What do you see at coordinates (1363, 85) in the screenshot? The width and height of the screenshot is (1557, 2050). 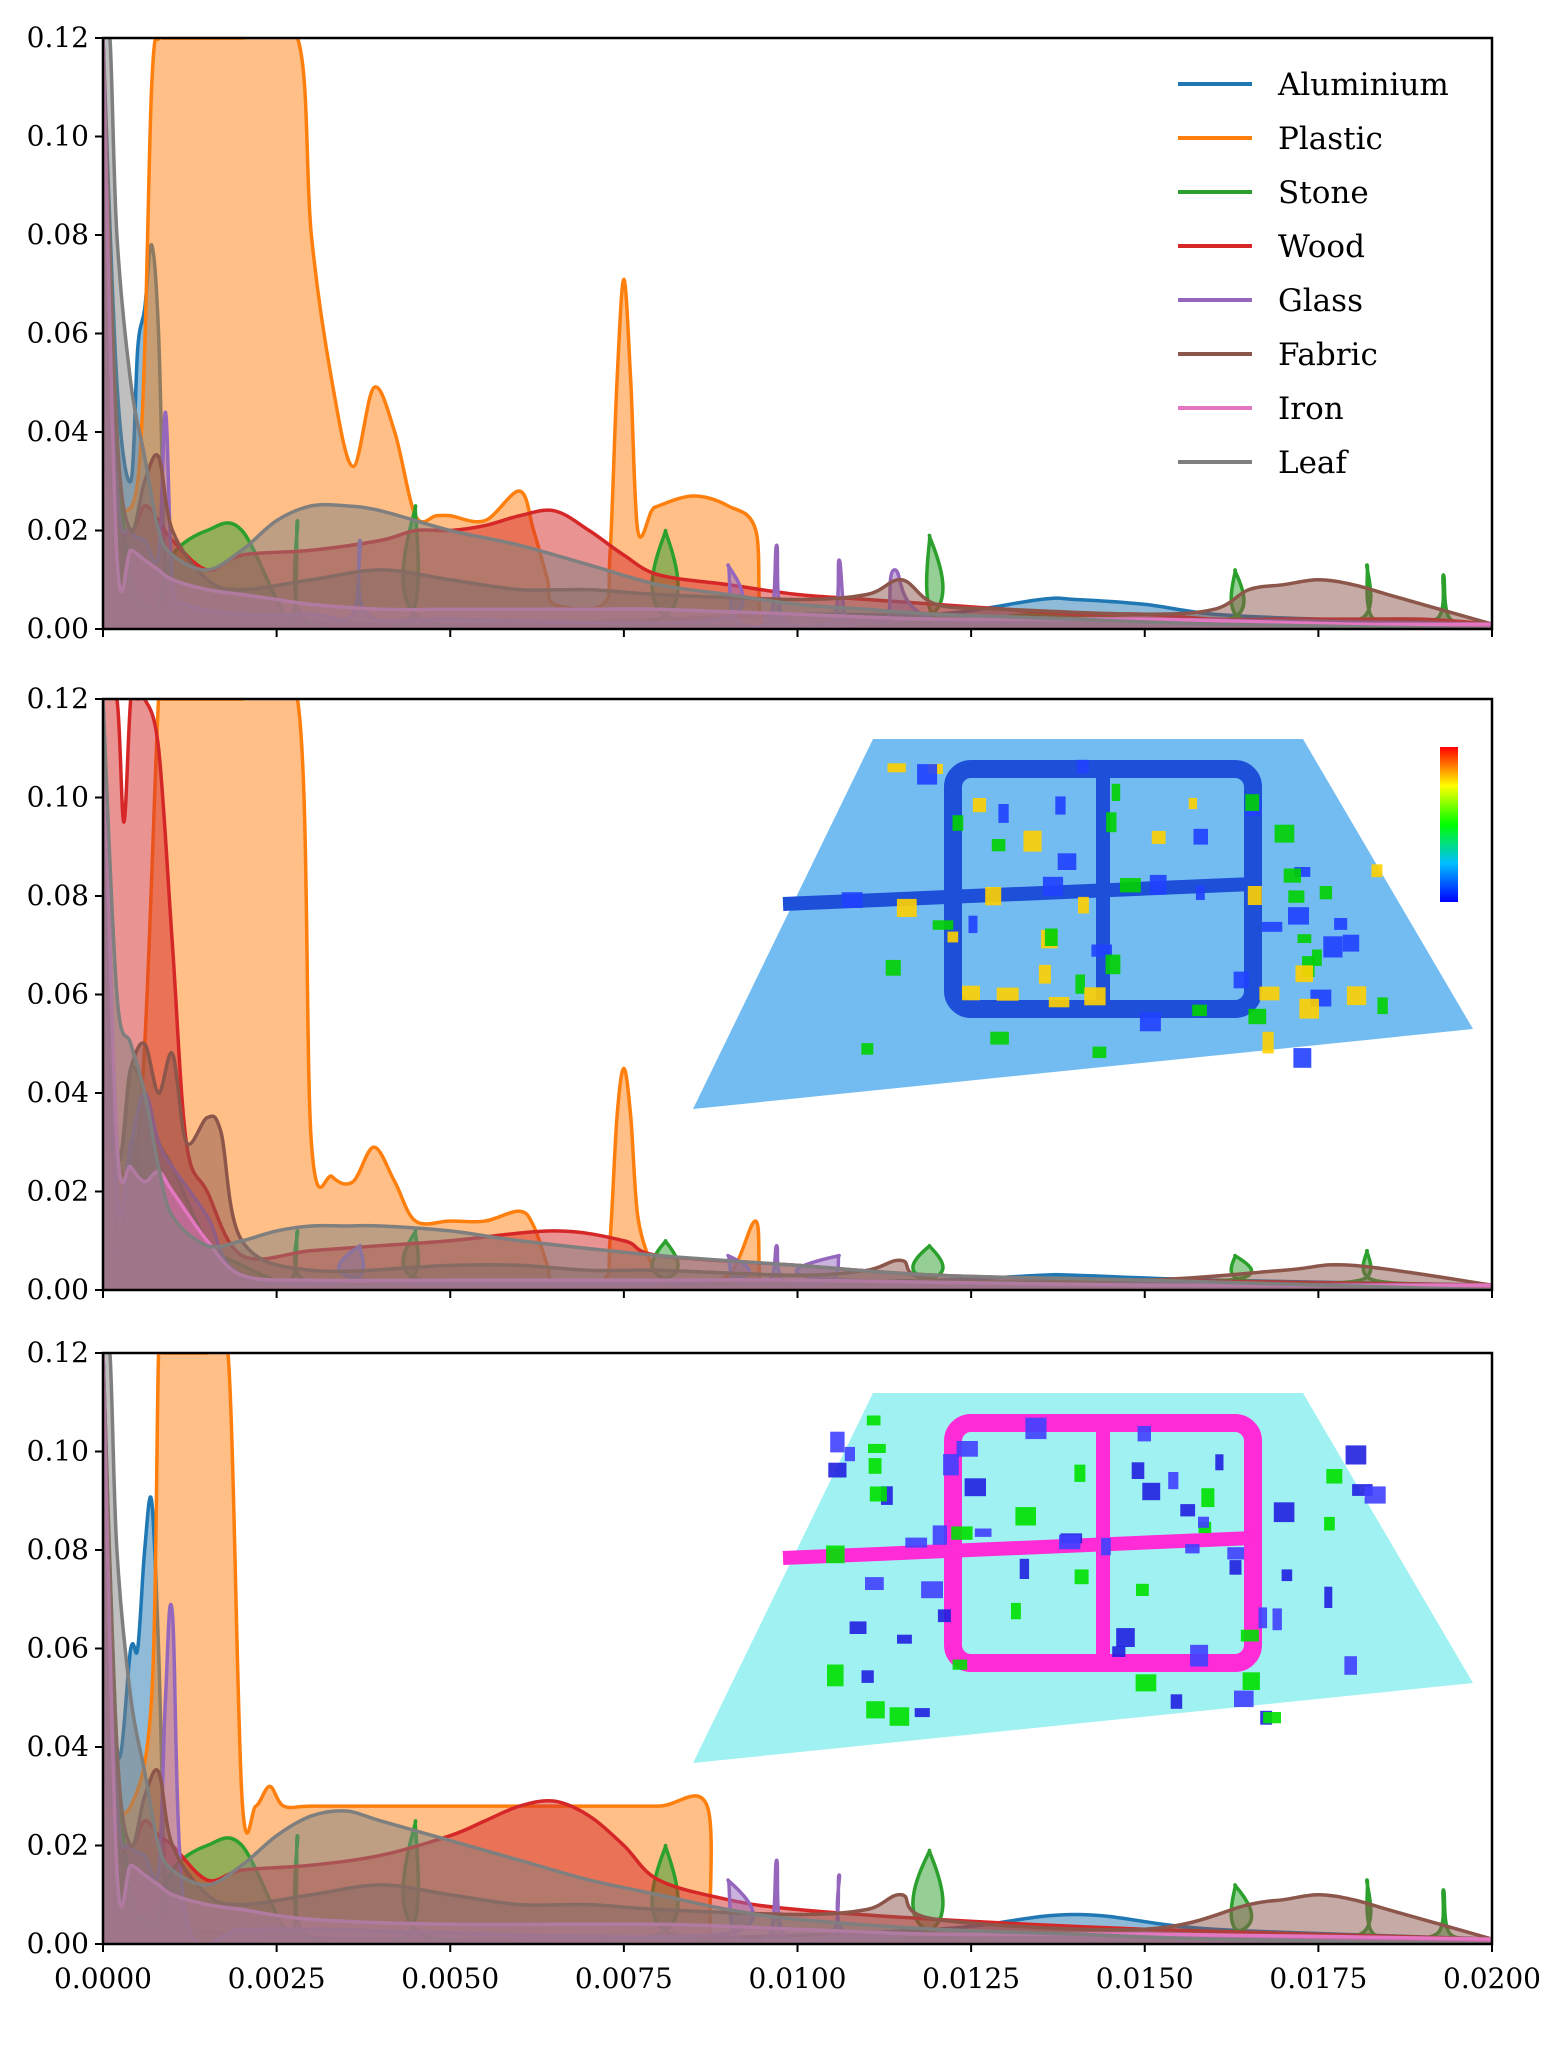 I see `legend-label: Aluminium` at bounding box center [1363, 85].